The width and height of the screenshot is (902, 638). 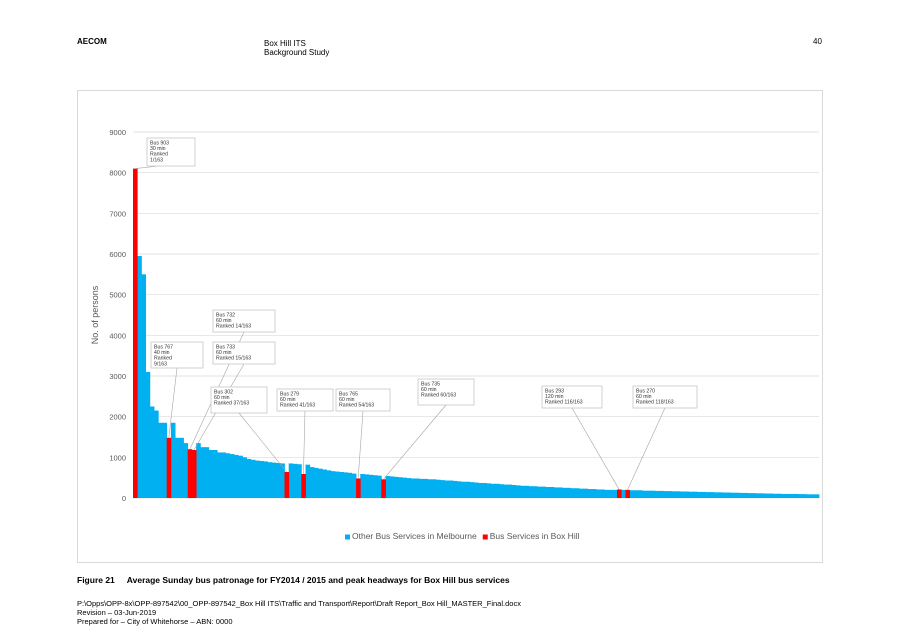 I want to click on annotation-text: Bus 733, so click(x=225, y=348).